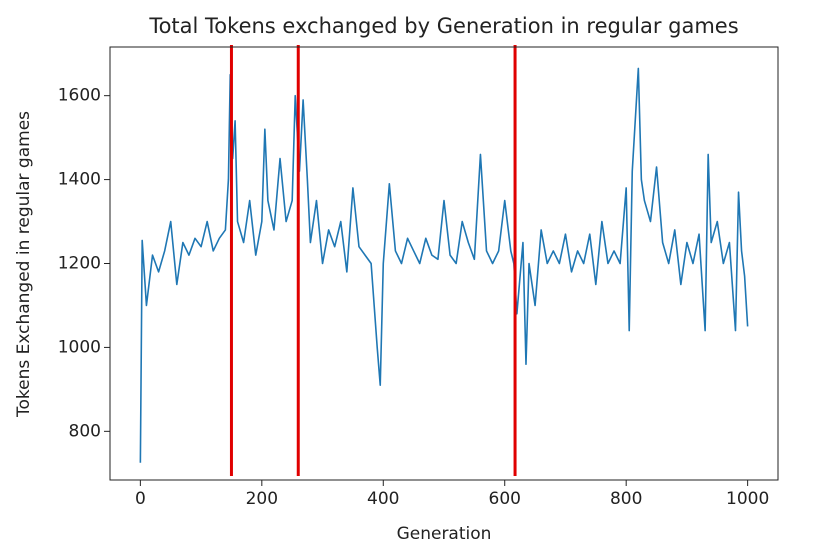  I want to click on x-tick-label: 1000, so click(747, 499).